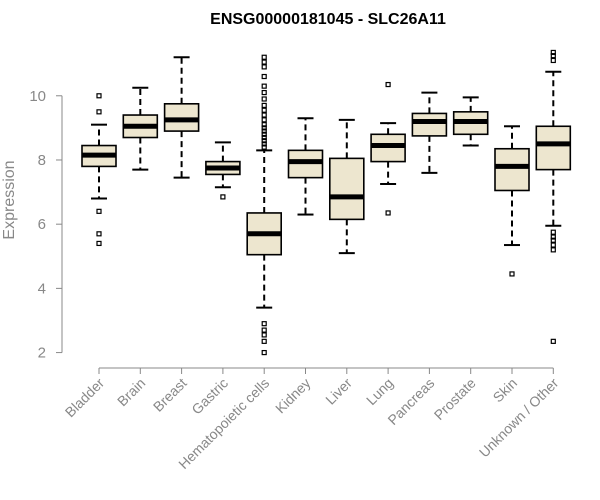 The image size is (600, 500). I want to click on y-tick-label: 8, so click(42, 160).